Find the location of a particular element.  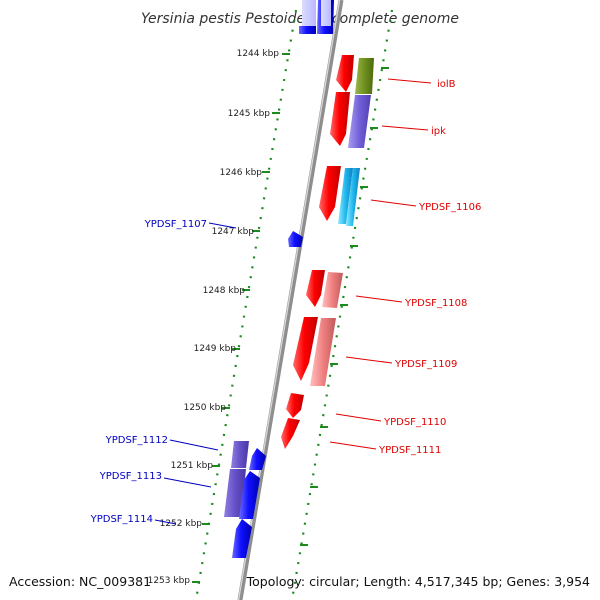

label-YPDSF_1110: YPDSF_1110 is located at coordinates (414, 422).